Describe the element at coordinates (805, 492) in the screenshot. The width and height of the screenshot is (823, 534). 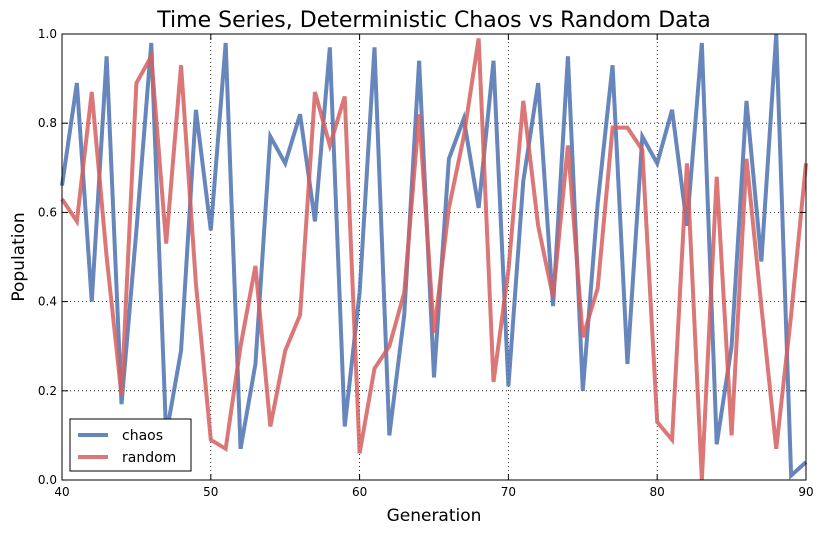
I see `x-tick-label-5: 90` at that location.